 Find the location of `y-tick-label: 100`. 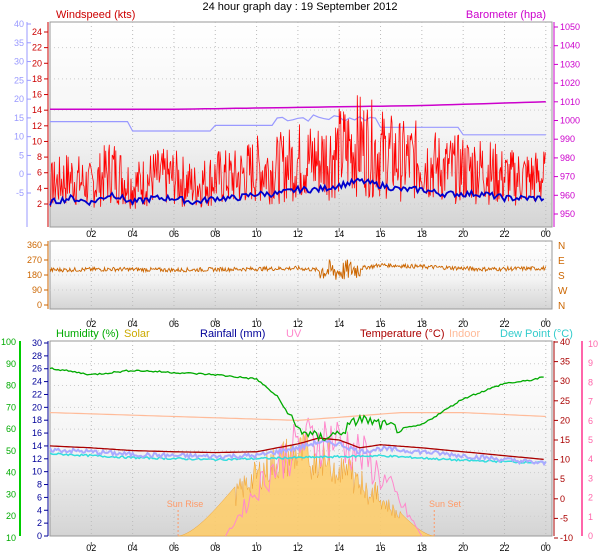

y-tick-label: 100 is located at coordinates (8, 342).